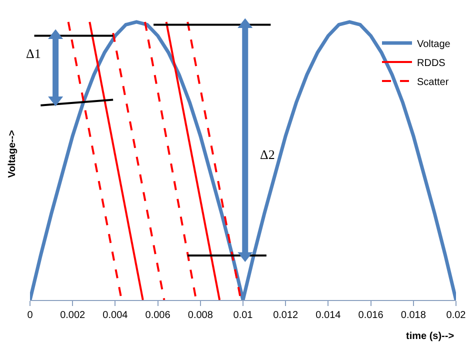 This screenshot has height=355, width=474. I want to click on x-tick-label: 0.004, so click(115, 315).